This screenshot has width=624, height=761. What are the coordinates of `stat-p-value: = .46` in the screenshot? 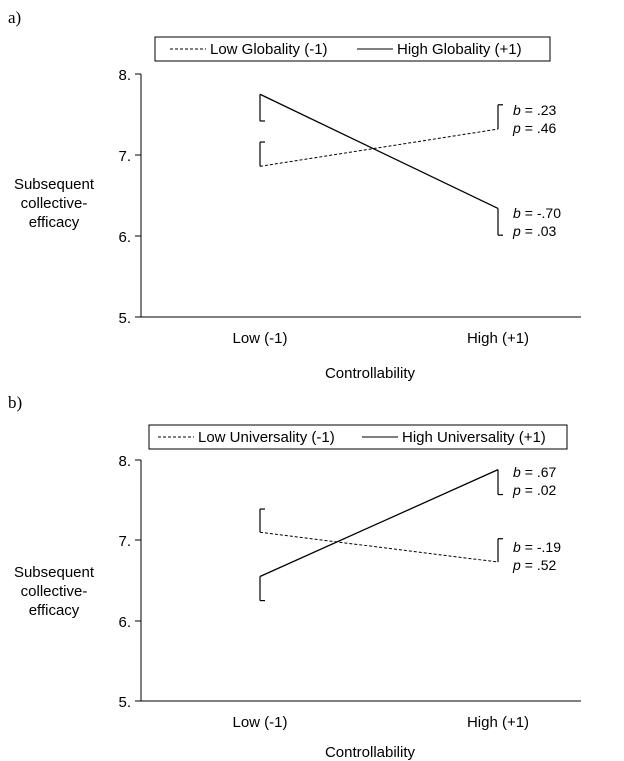 It's located at (541, 128).